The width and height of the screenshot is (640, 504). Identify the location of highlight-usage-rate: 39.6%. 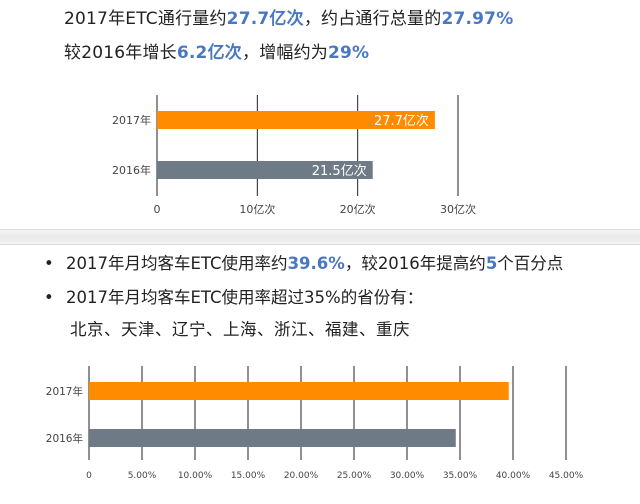
(316, 263).